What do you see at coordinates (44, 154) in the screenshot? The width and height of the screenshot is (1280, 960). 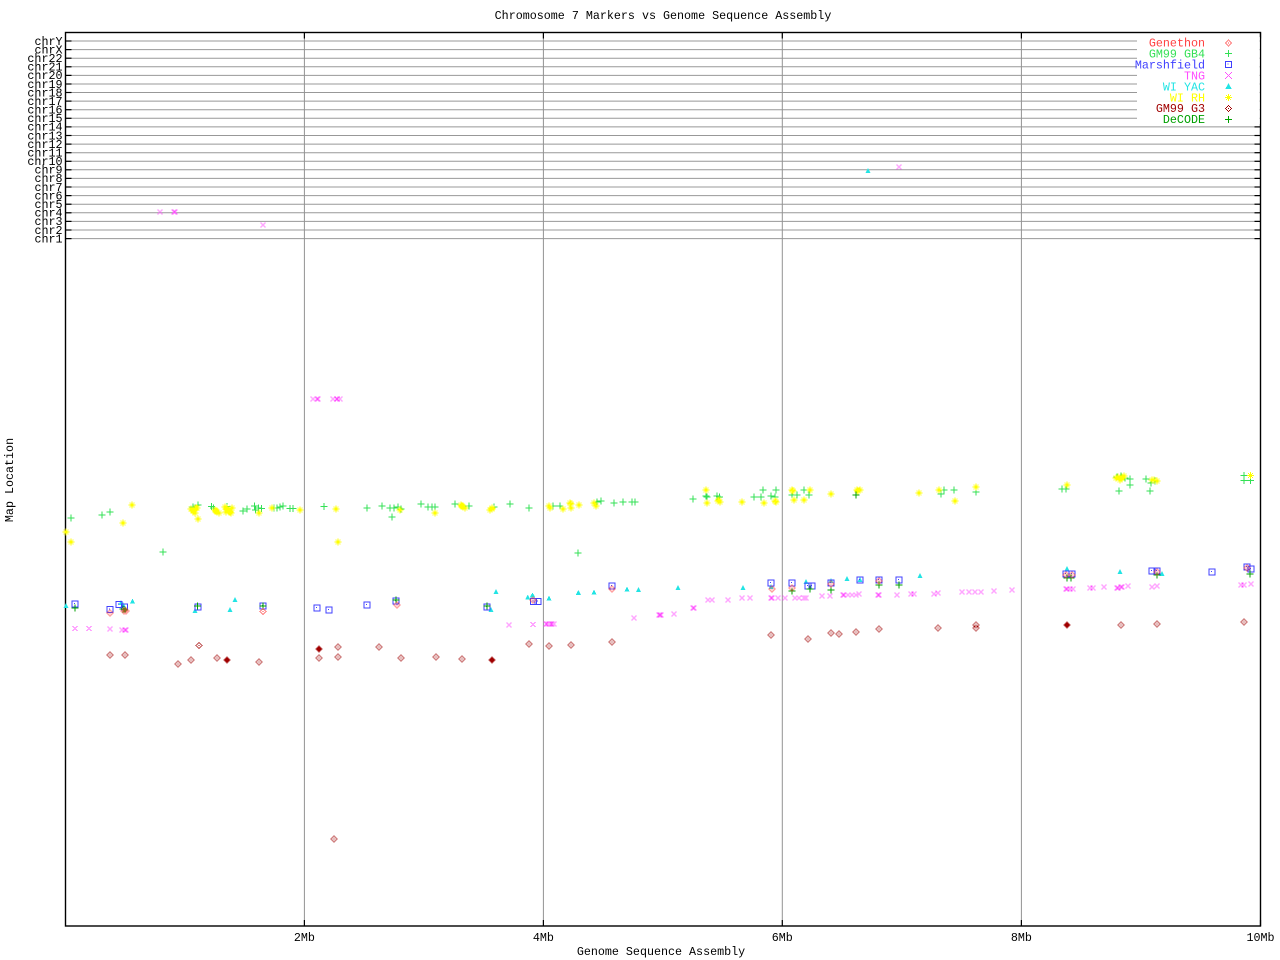 I see `svg-text: chr11` at bounding box center [44, 154].